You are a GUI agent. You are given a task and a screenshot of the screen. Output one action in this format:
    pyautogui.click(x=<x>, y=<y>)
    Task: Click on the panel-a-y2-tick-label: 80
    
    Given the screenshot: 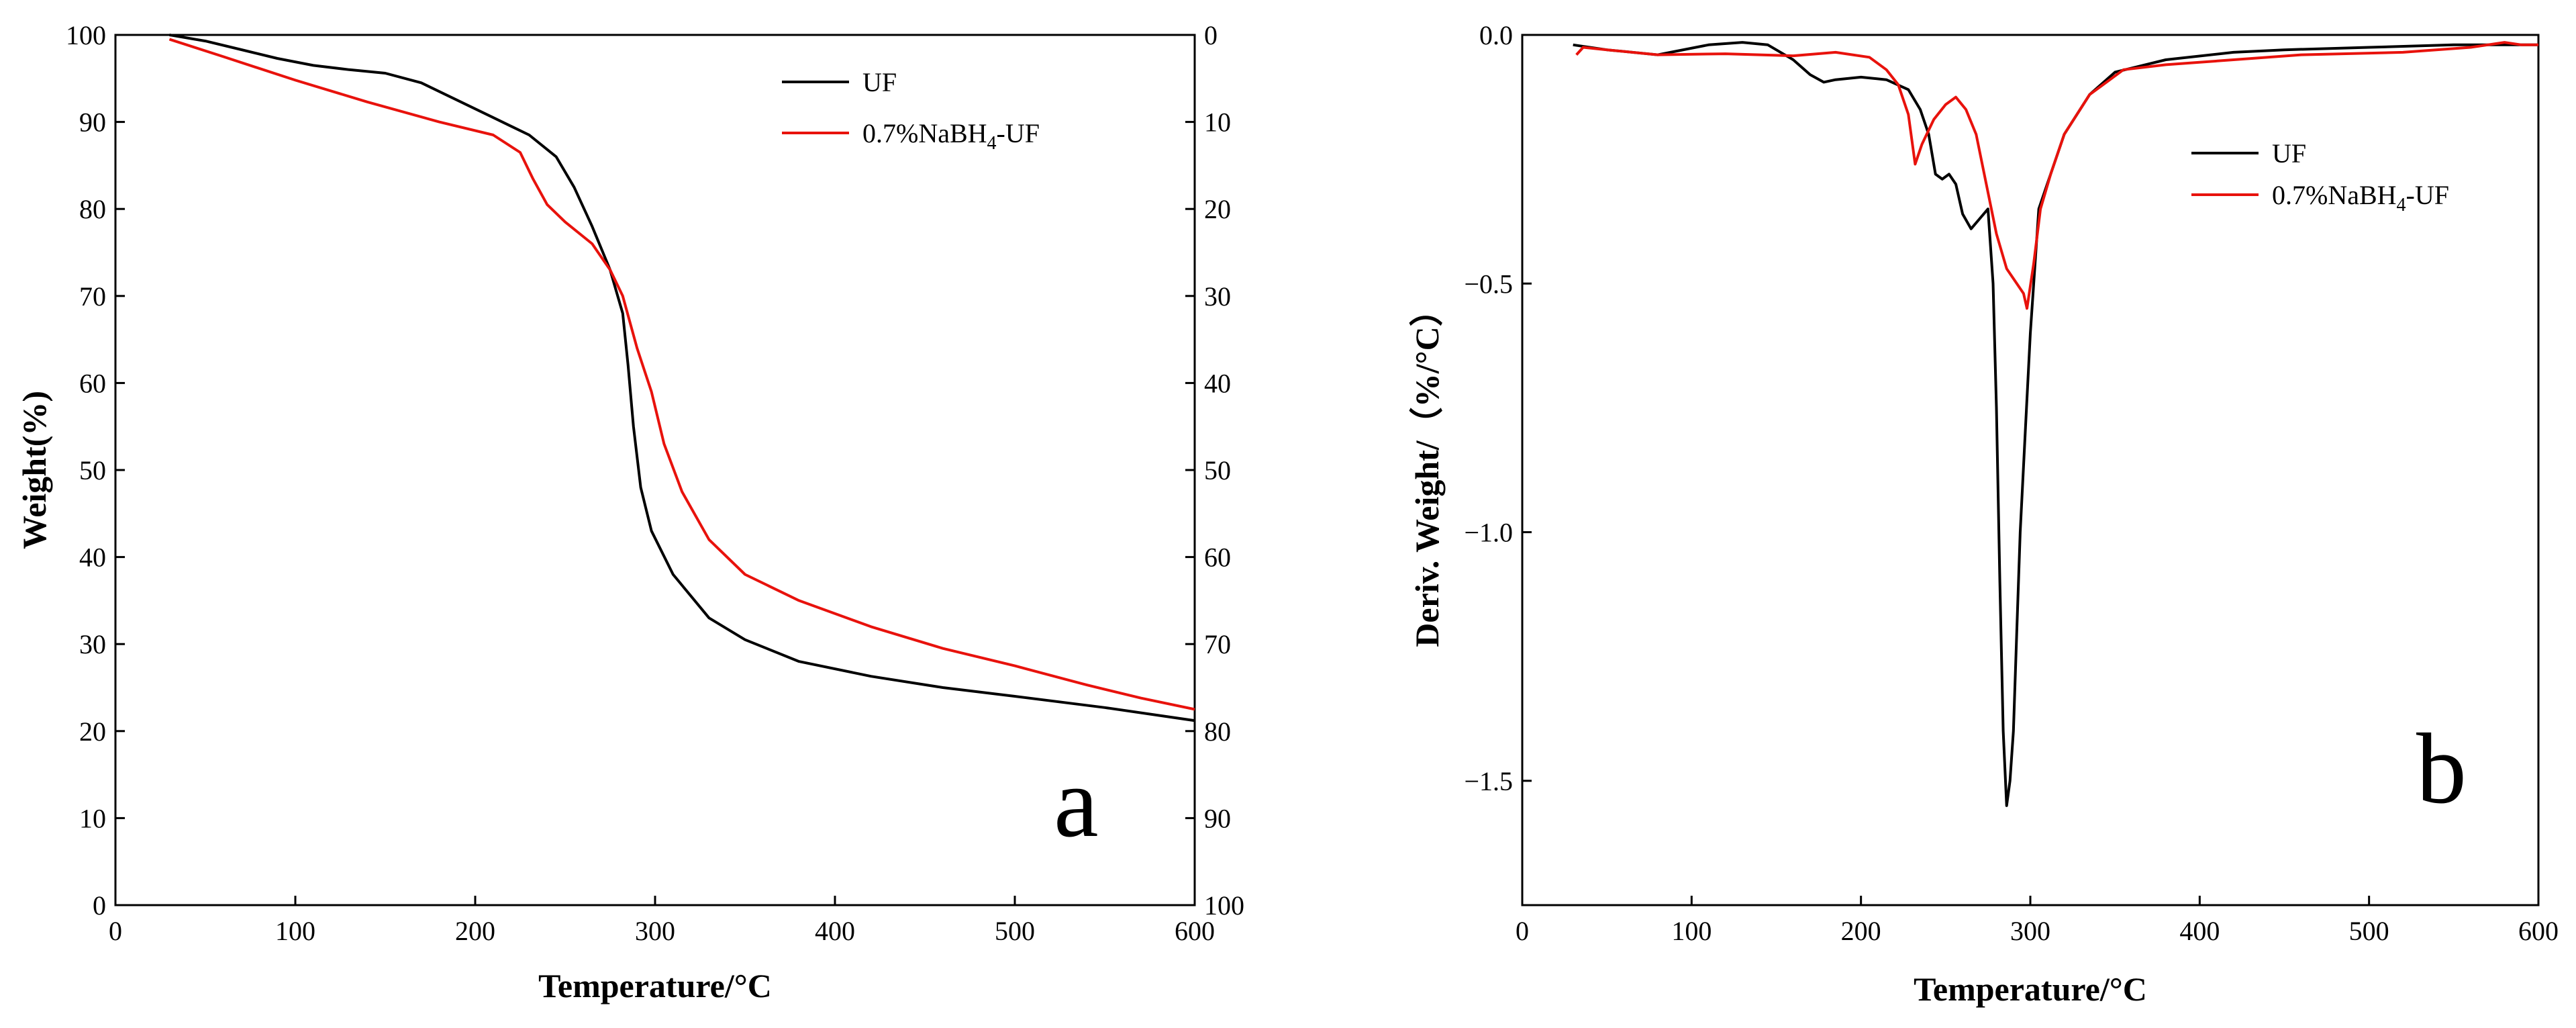 What is the action you would take?
    pyautogui.click(x=1217, y=731)
    